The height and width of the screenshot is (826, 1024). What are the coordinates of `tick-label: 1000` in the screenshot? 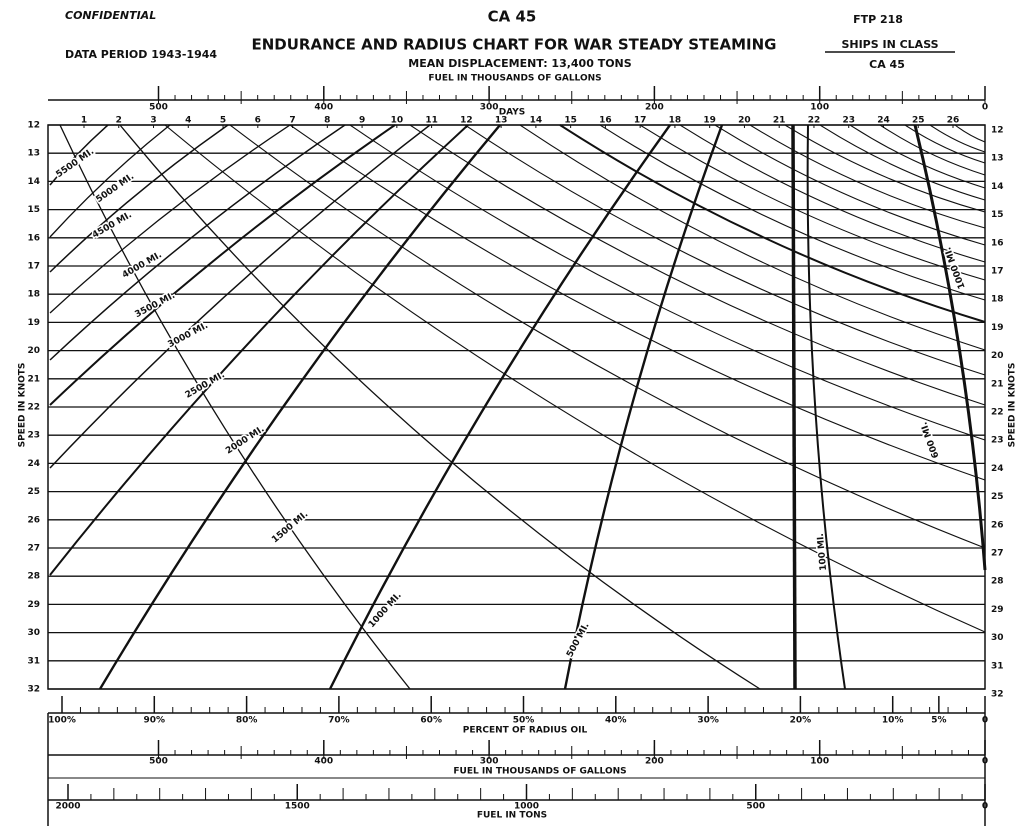 It's located at (526, 807).